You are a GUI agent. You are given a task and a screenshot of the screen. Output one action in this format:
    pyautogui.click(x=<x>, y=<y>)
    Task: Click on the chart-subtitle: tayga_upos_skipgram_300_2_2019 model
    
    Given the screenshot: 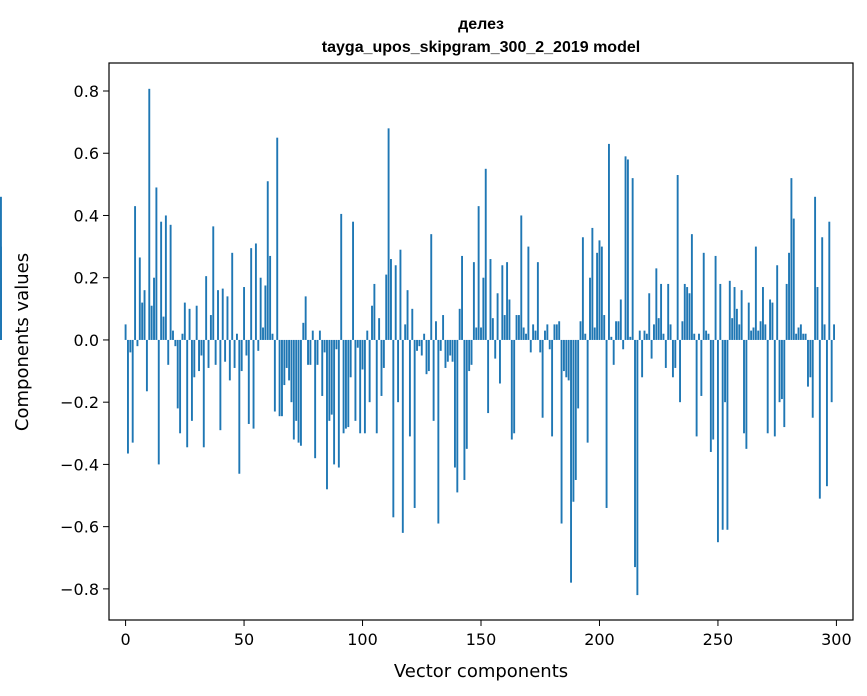 What is the action you would take?
    pyautogui.click(x=481, y=47)
    